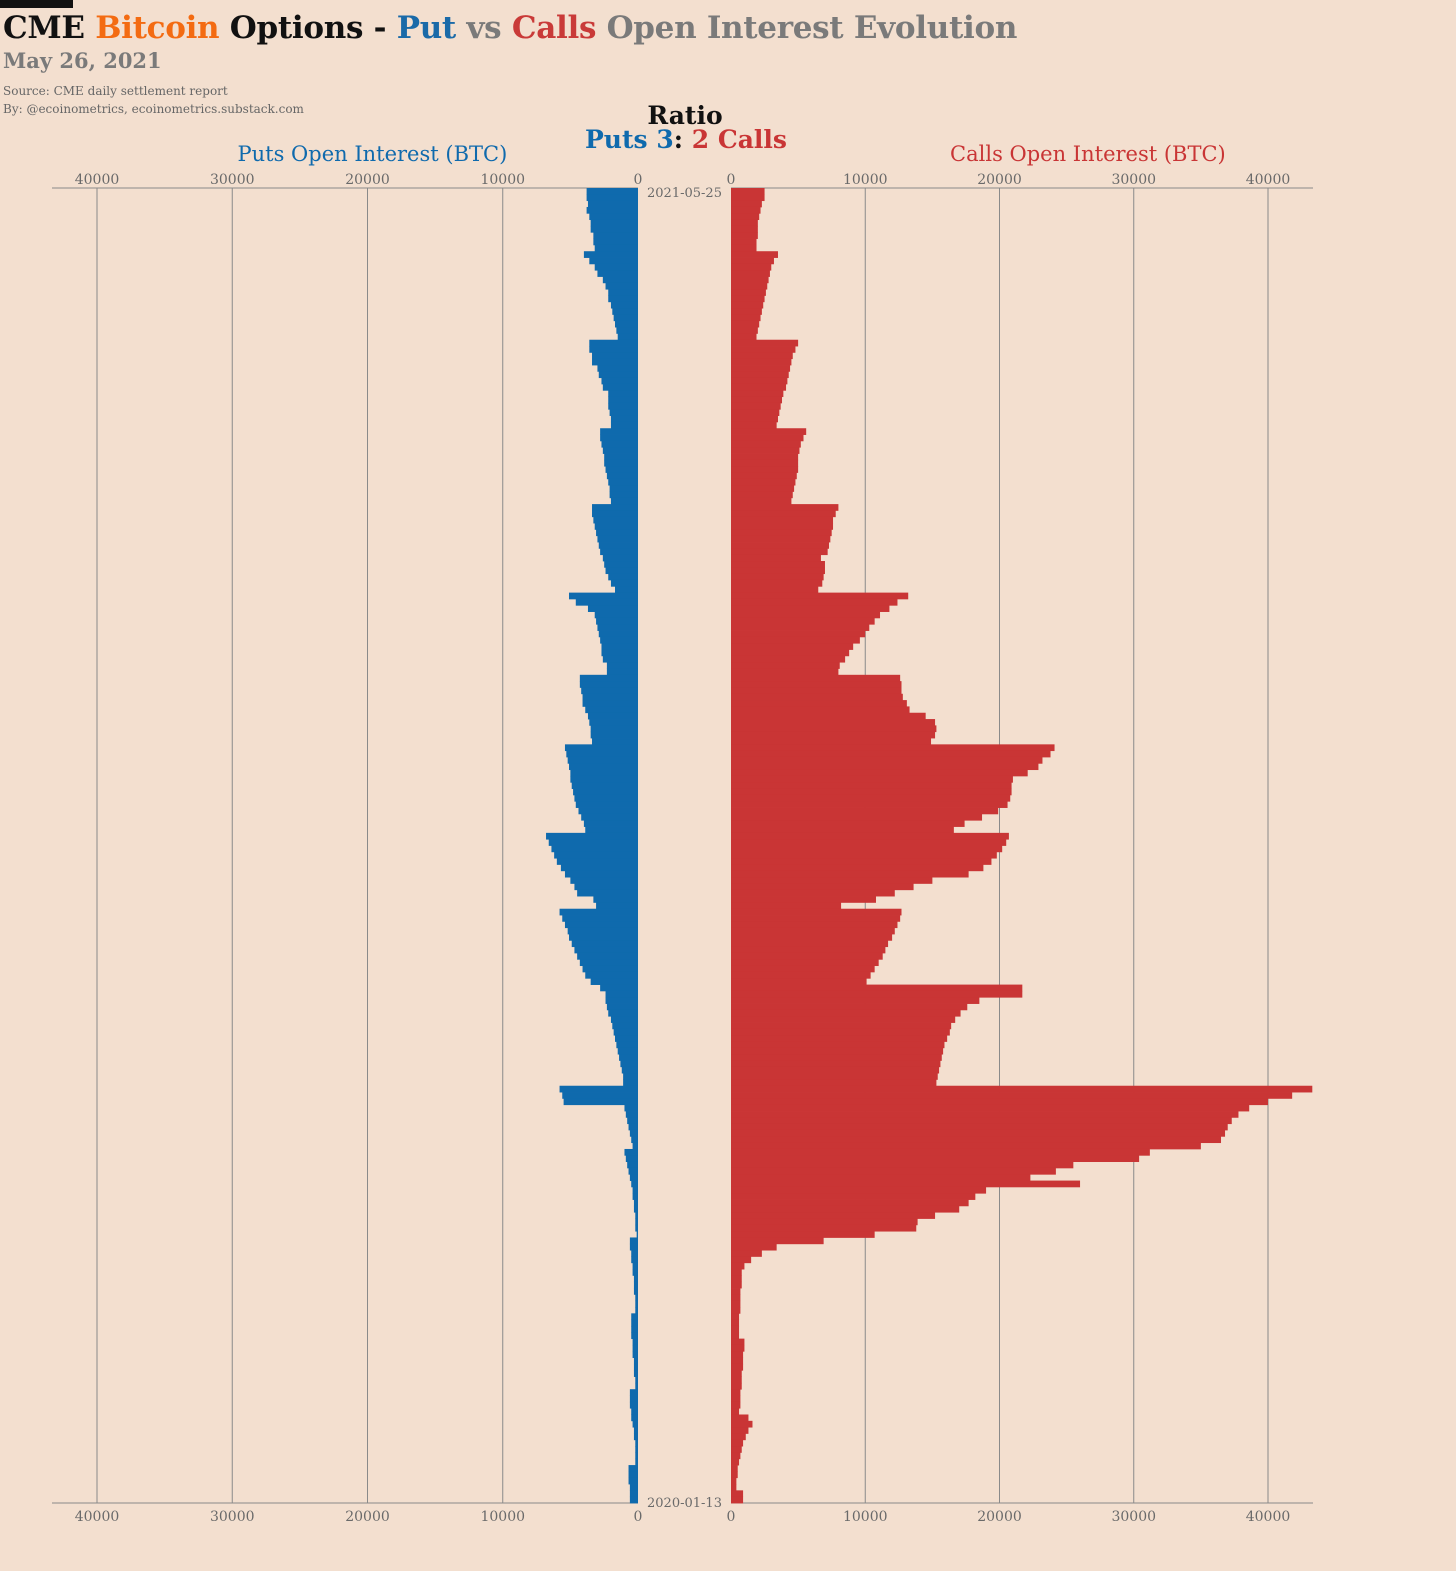 The image size is (1456, 1571). What do you see at coordinates (308, 28) in the screenshot?
I see `title-part-2: Options -` at bounding box center [308, 28].